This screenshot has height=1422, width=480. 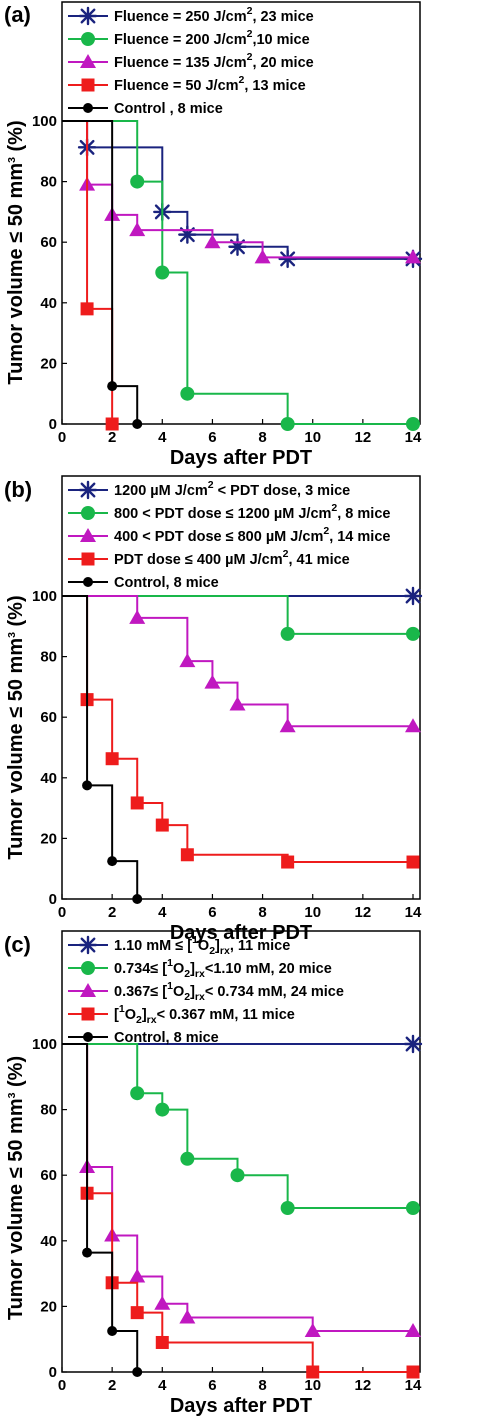 I want to click on legend-label: 800 < PDT dose ≤ 1200 µM J/cm2, 8 mice, so click(x=252, y=512).